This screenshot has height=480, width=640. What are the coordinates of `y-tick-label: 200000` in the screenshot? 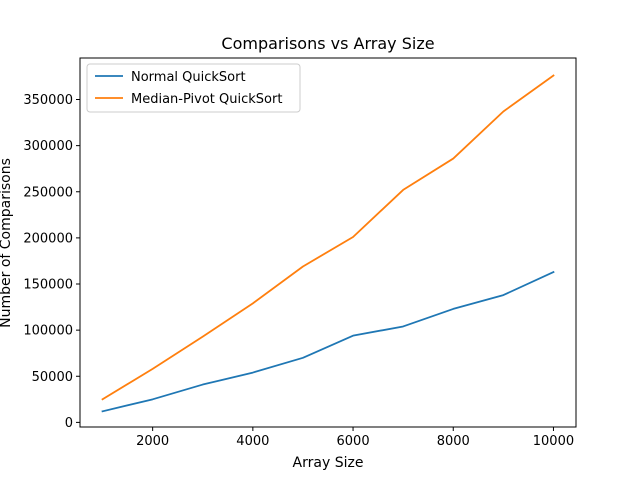 It's located at (48, 238).